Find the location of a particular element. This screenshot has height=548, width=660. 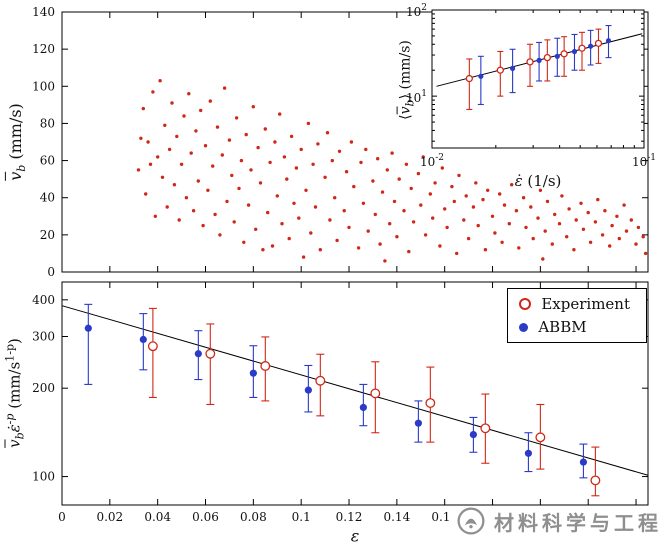

legend-item-abbm: ABBM is located at coordinates (574, 327).